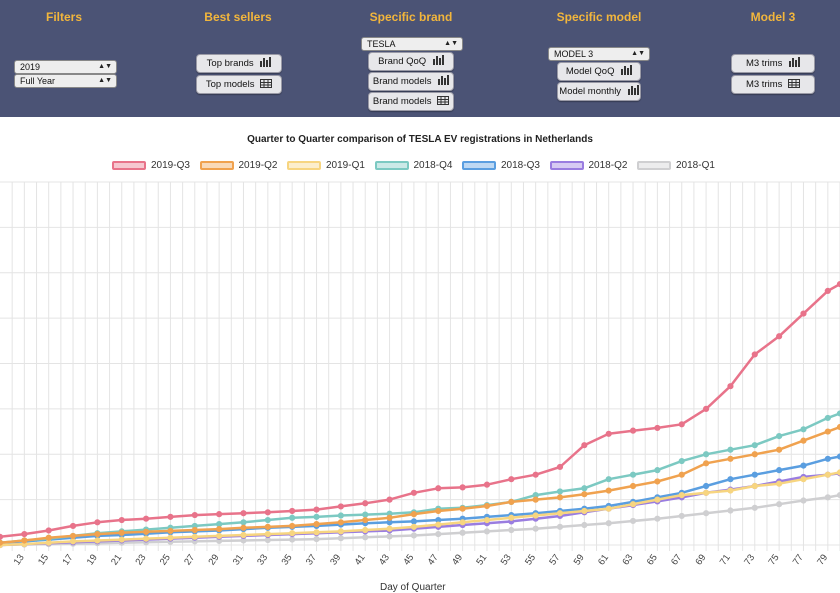  I want to click on legend-item-2019-Q1: 2019-Q1, so click(326, 165).